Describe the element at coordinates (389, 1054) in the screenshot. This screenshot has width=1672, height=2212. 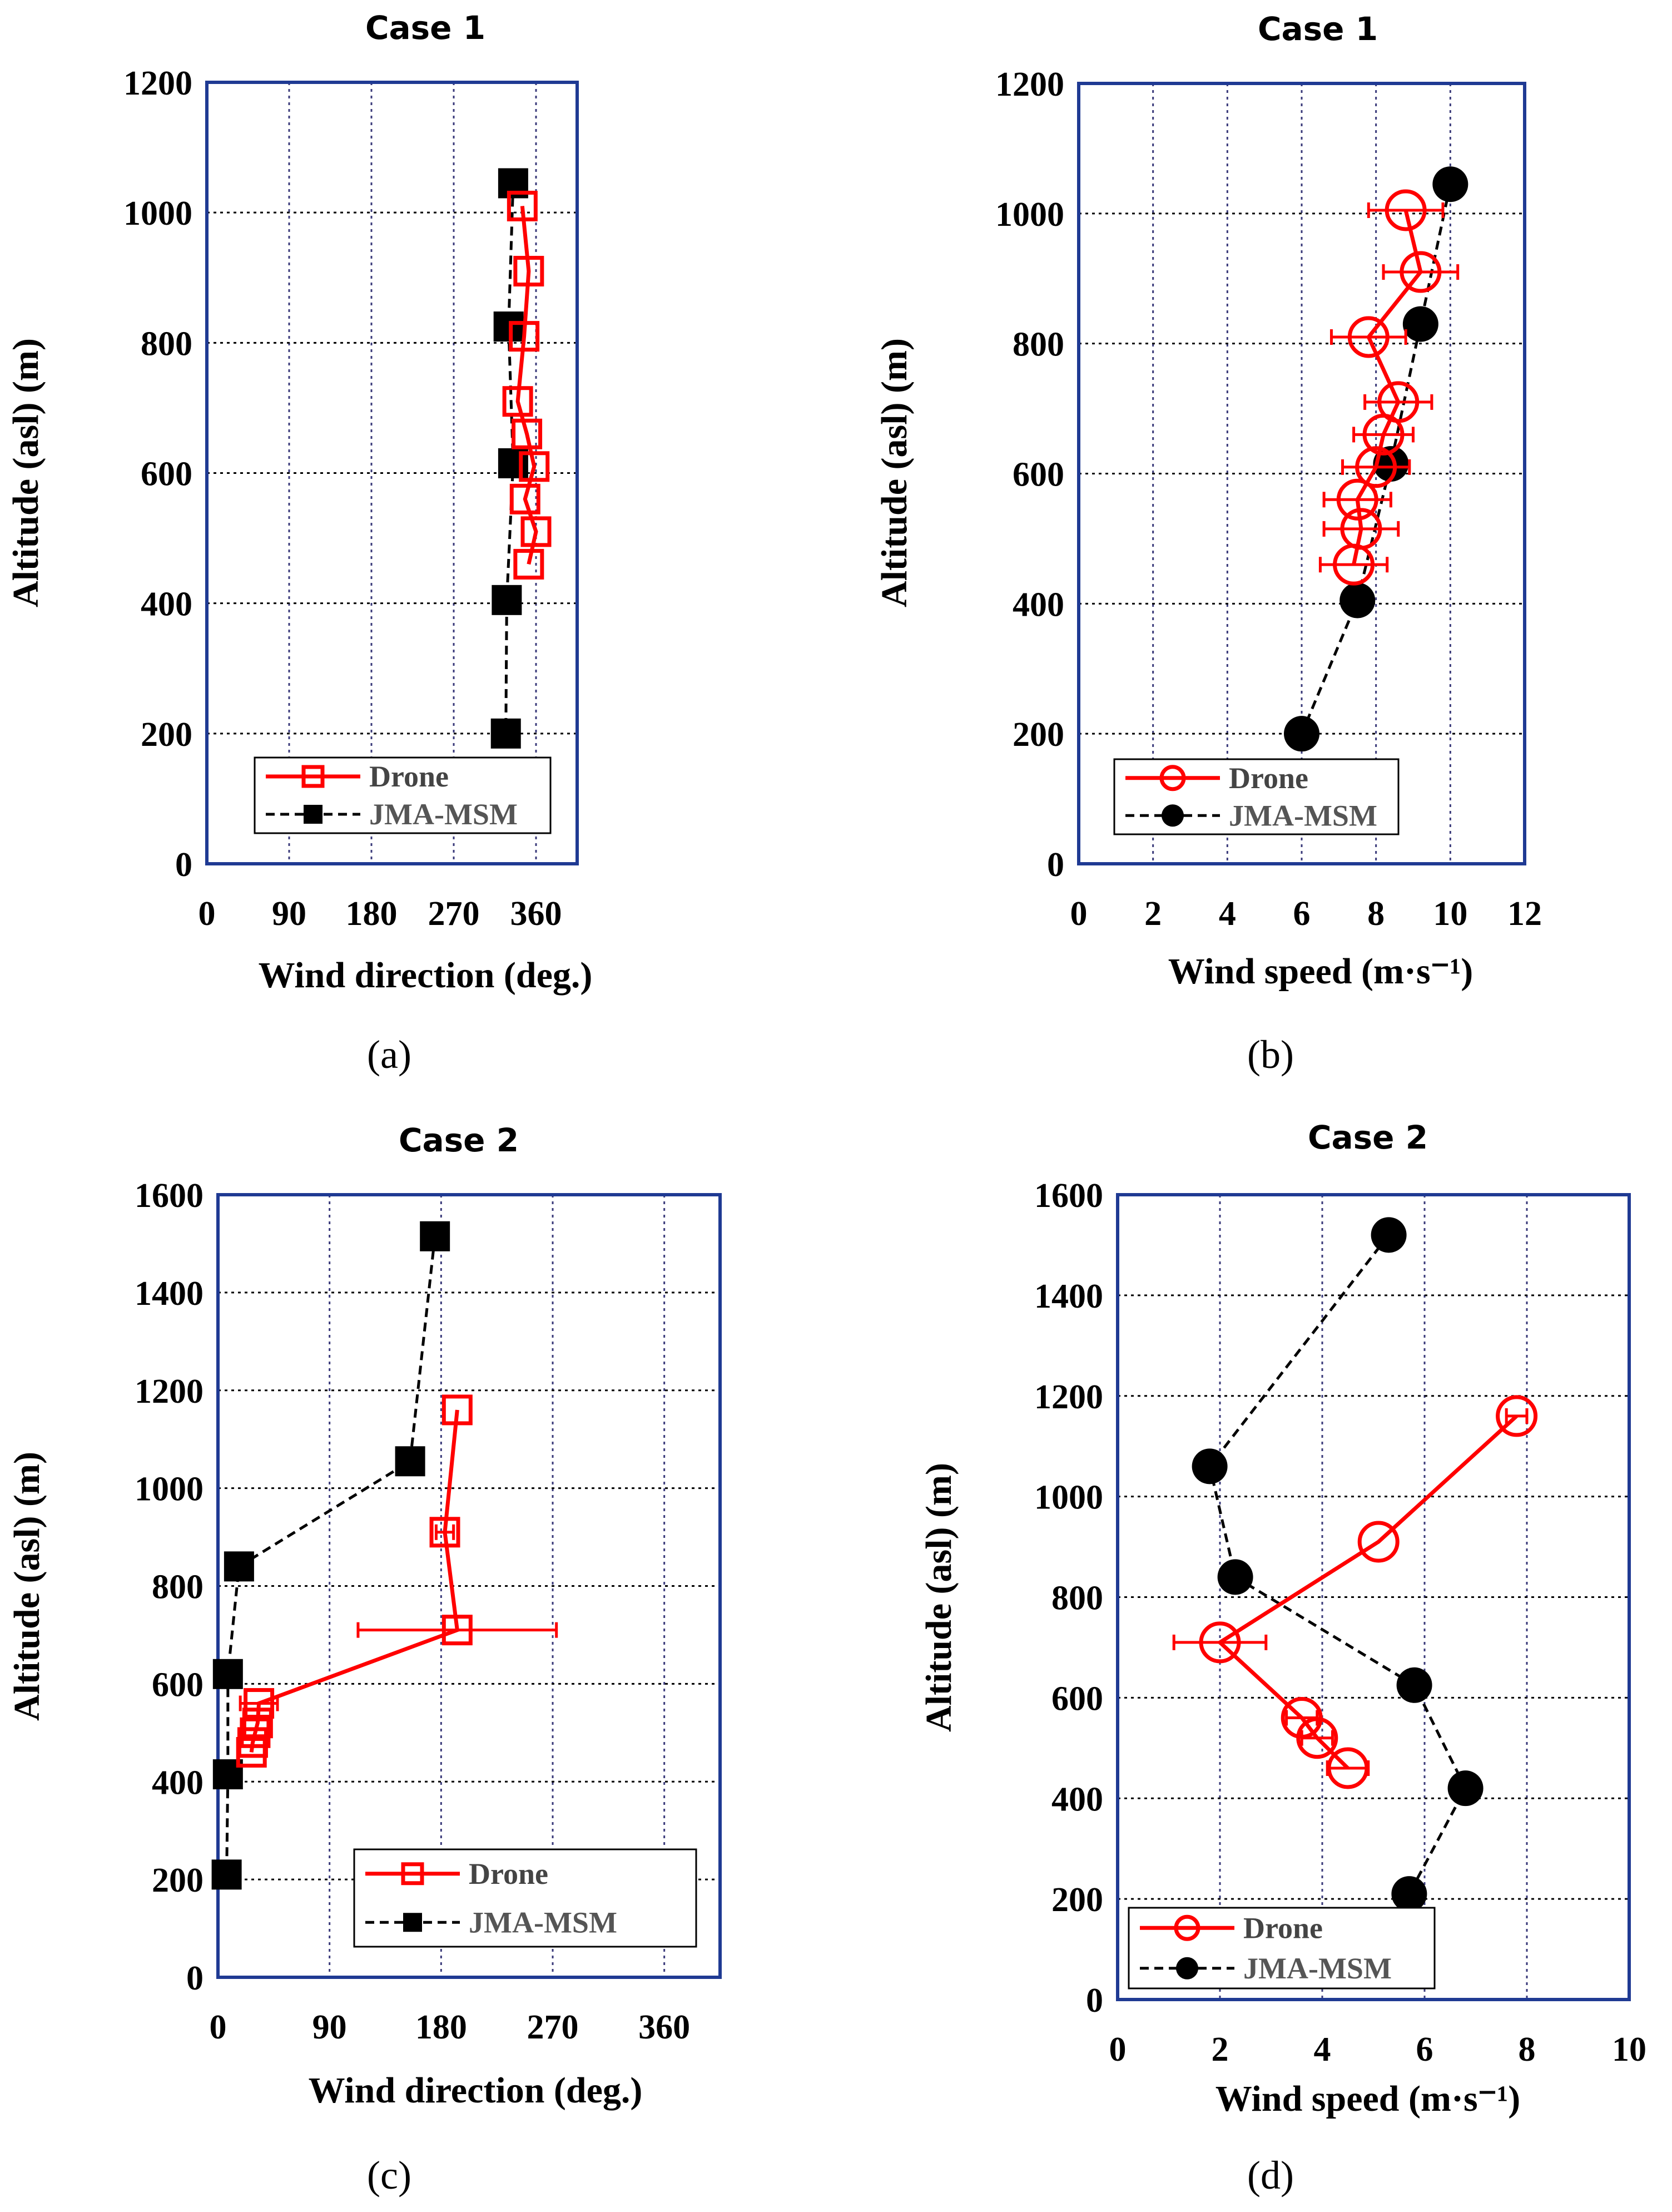
I see `panel-label: (a)` at that location.